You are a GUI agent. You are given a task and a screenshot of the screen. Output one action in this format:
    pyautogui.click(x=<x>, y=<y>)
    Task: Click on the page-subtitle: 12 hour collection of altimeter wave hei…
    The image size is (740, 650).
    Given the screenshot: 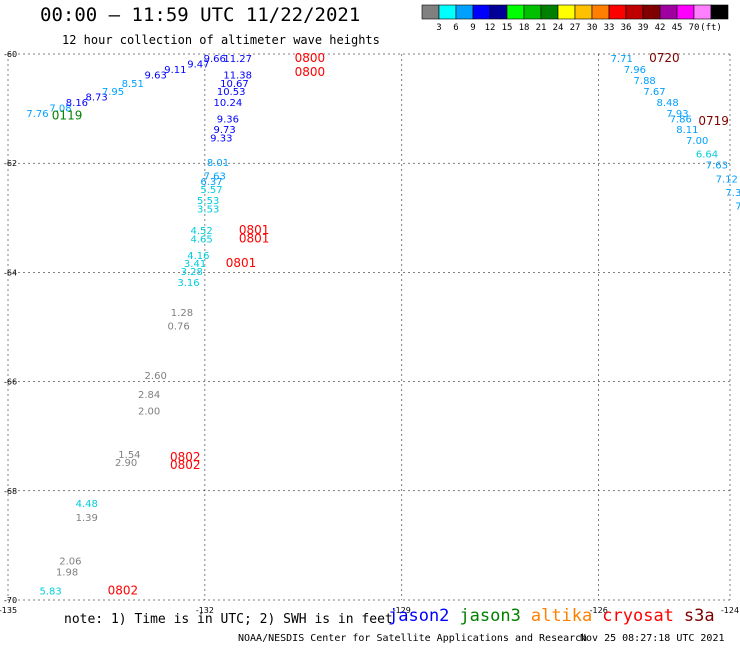 What is the action you would take?
    pyautogui.click(x=221, y=40)
    